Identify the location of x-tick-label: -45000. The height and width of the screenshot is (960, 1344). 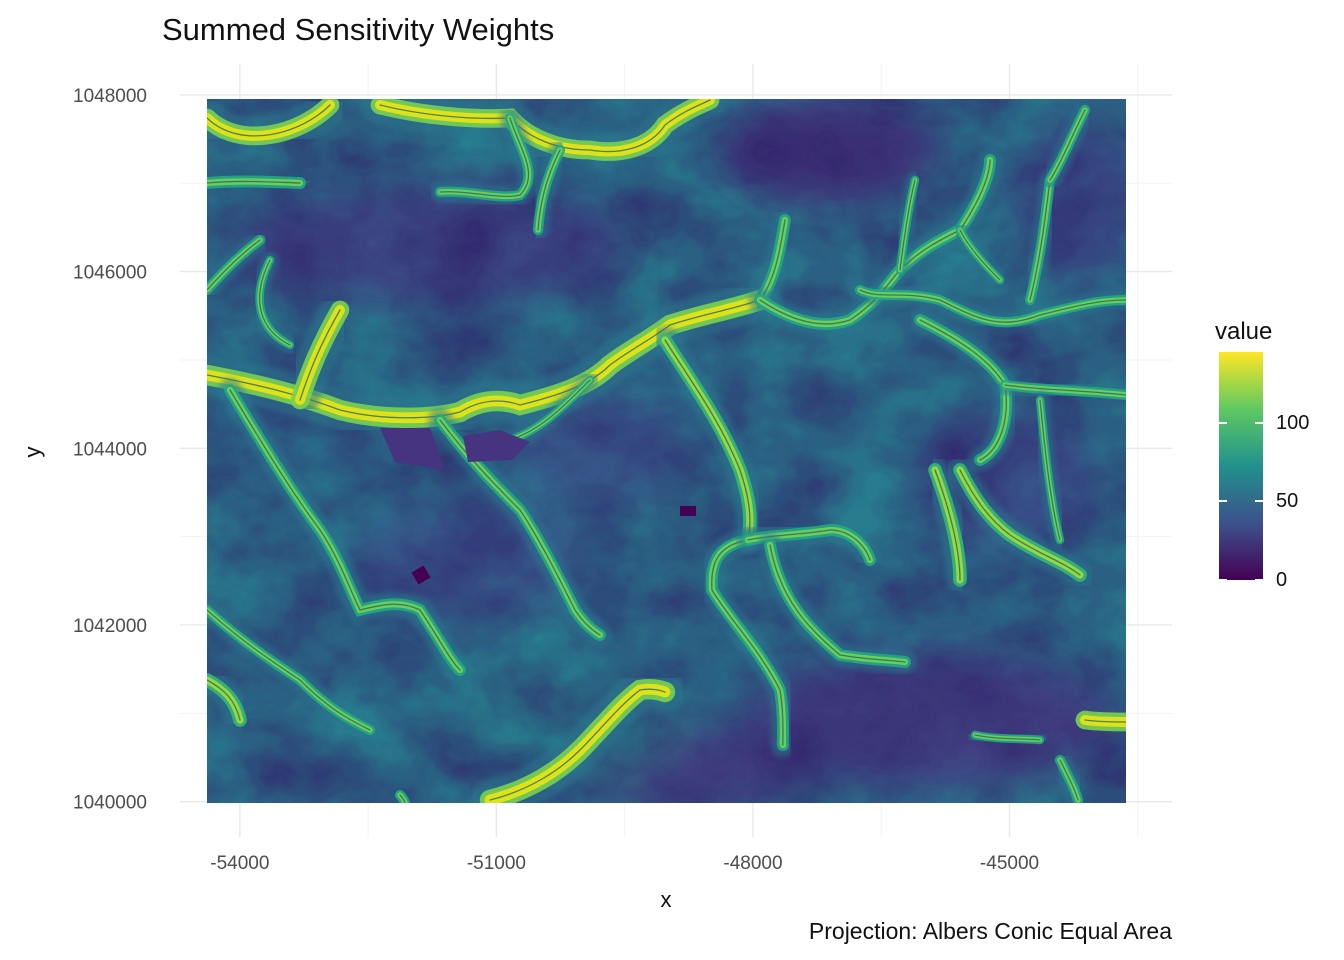
(1009, 863).